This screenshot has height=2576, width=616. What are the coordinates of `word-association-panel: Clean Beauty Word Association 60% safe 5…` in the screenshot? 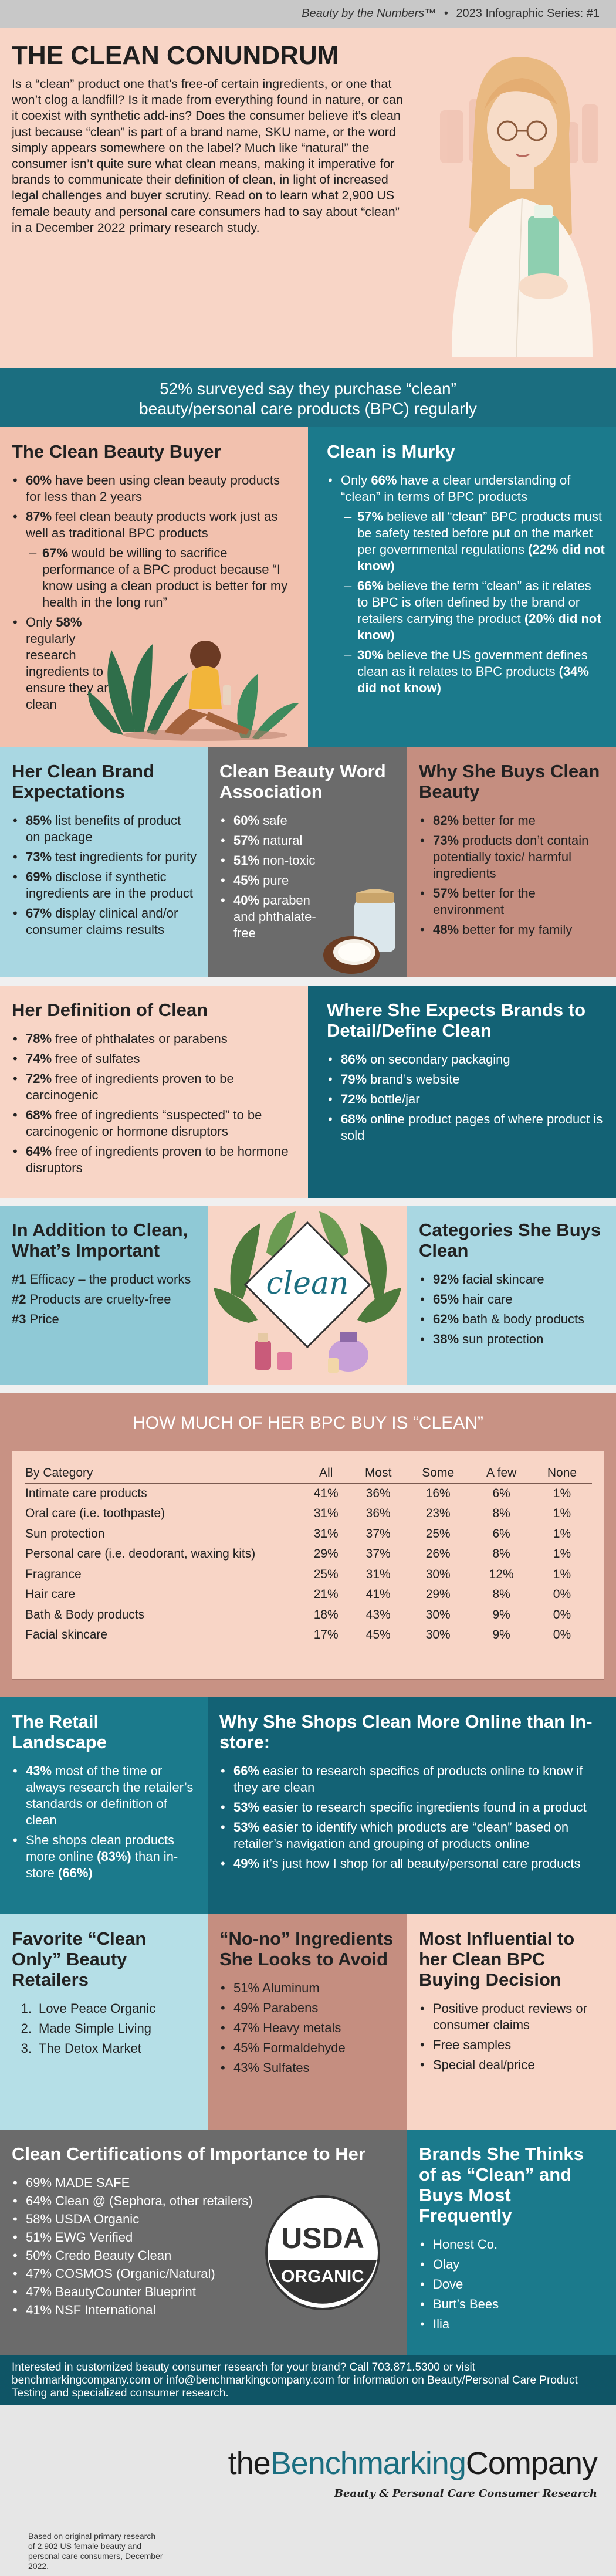 It's located at (307, 862).